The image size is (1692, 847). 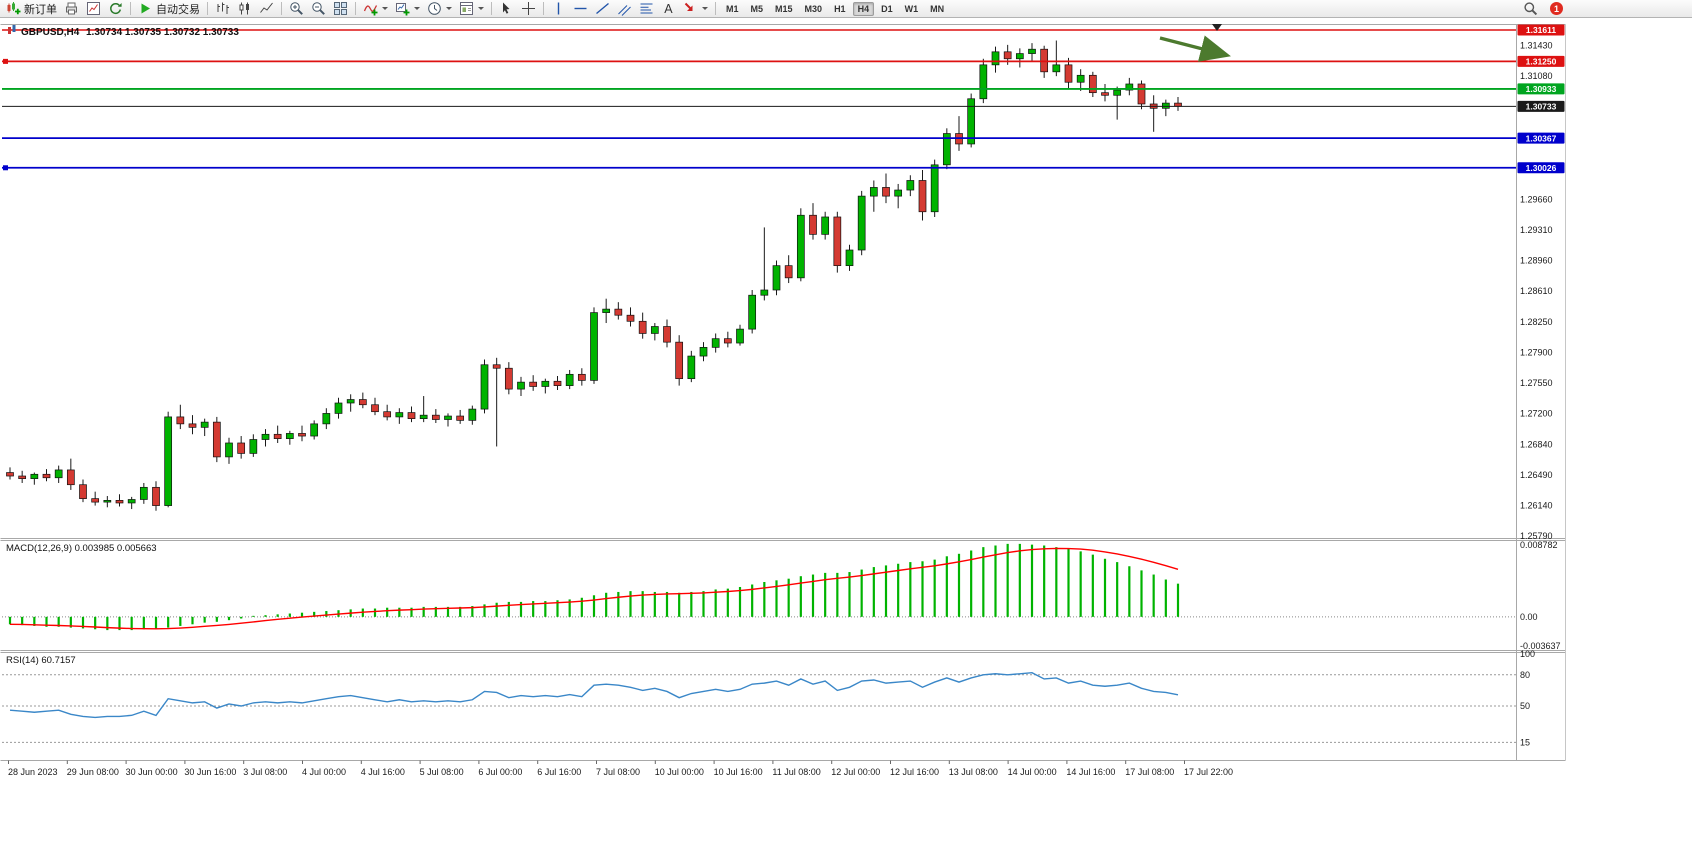 I want to click on candle-chart-button, so click(x=244, y=9).